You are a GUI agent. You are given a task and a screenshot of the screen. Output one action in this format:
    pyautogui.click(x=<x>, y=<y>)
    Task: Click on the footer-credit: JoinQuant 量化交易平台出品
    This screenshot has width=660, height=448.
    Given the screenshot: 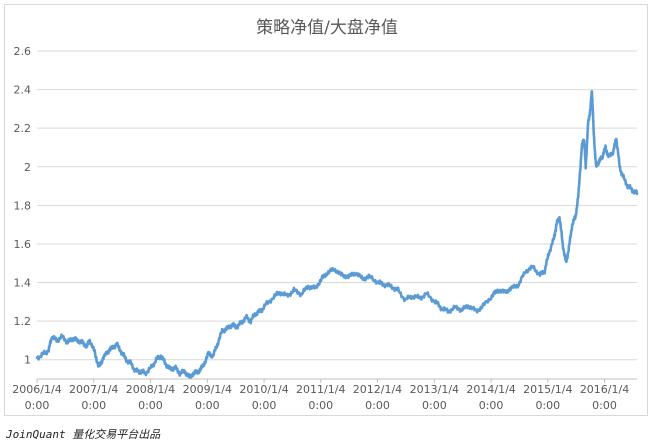 What is the action you would take?
    pyautogui.click(x=83, y=434)
    